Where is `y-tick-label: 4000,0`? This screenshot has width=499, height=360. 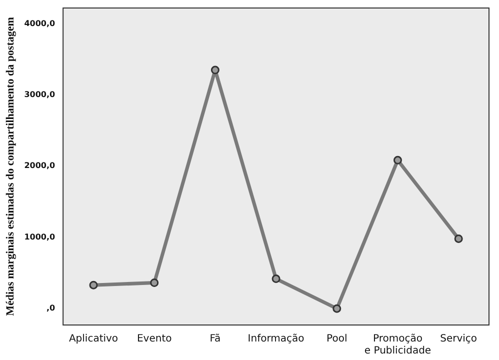
y-tick-label: 4000,0 is located at coordinates (40, 23).